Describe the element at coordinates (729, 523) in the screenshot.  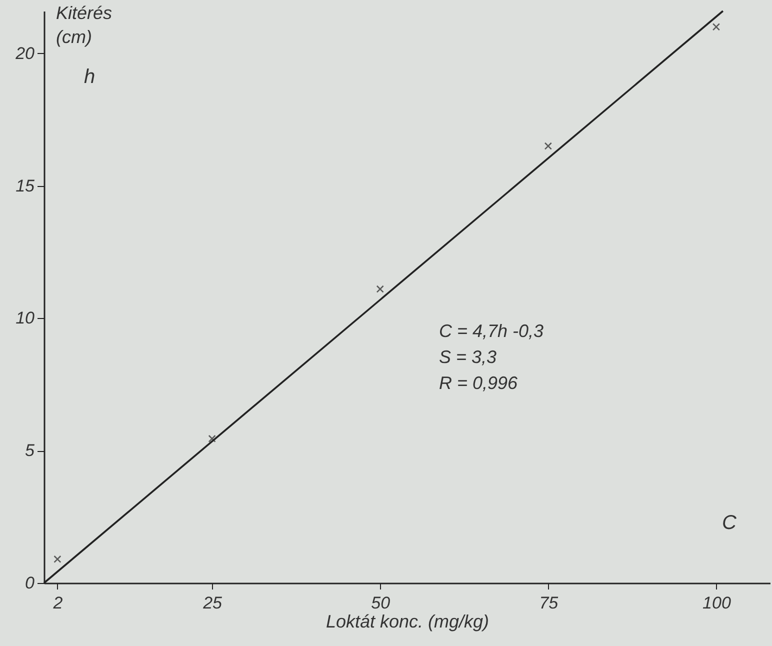
I see `annotation: C` at that location.